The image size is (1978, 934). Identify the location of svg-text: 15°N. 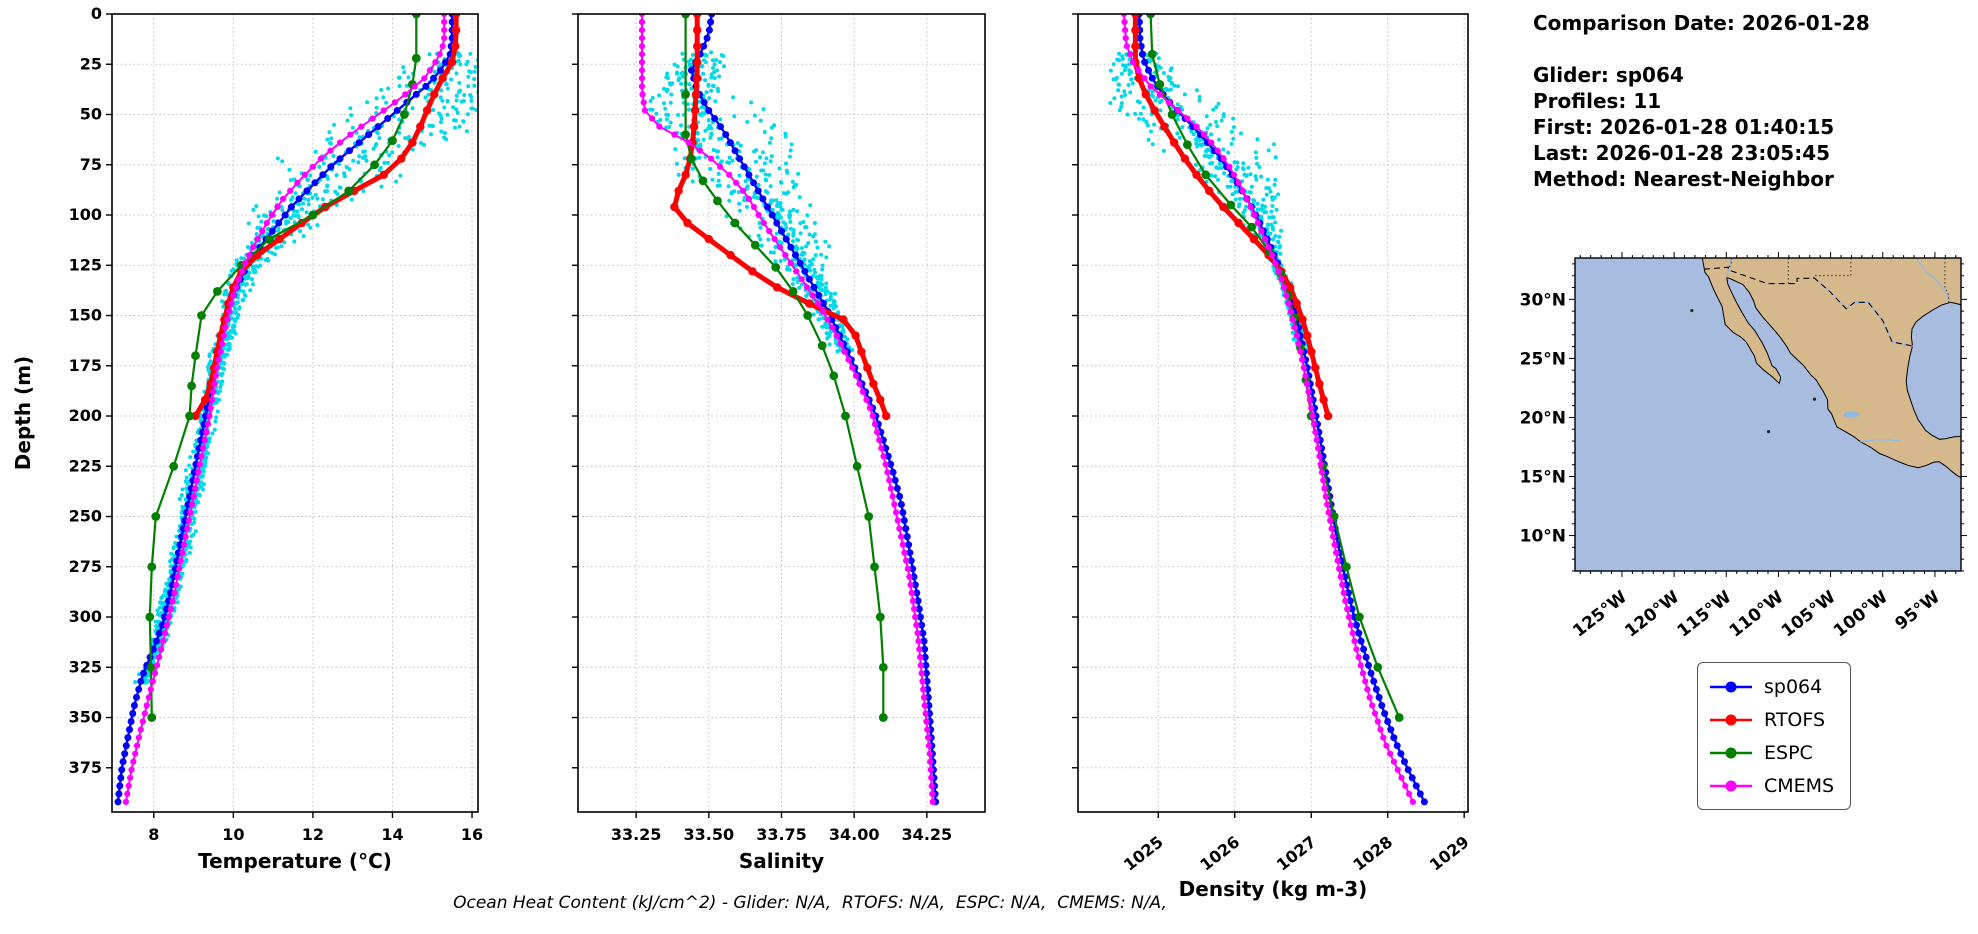
(1543, 478).